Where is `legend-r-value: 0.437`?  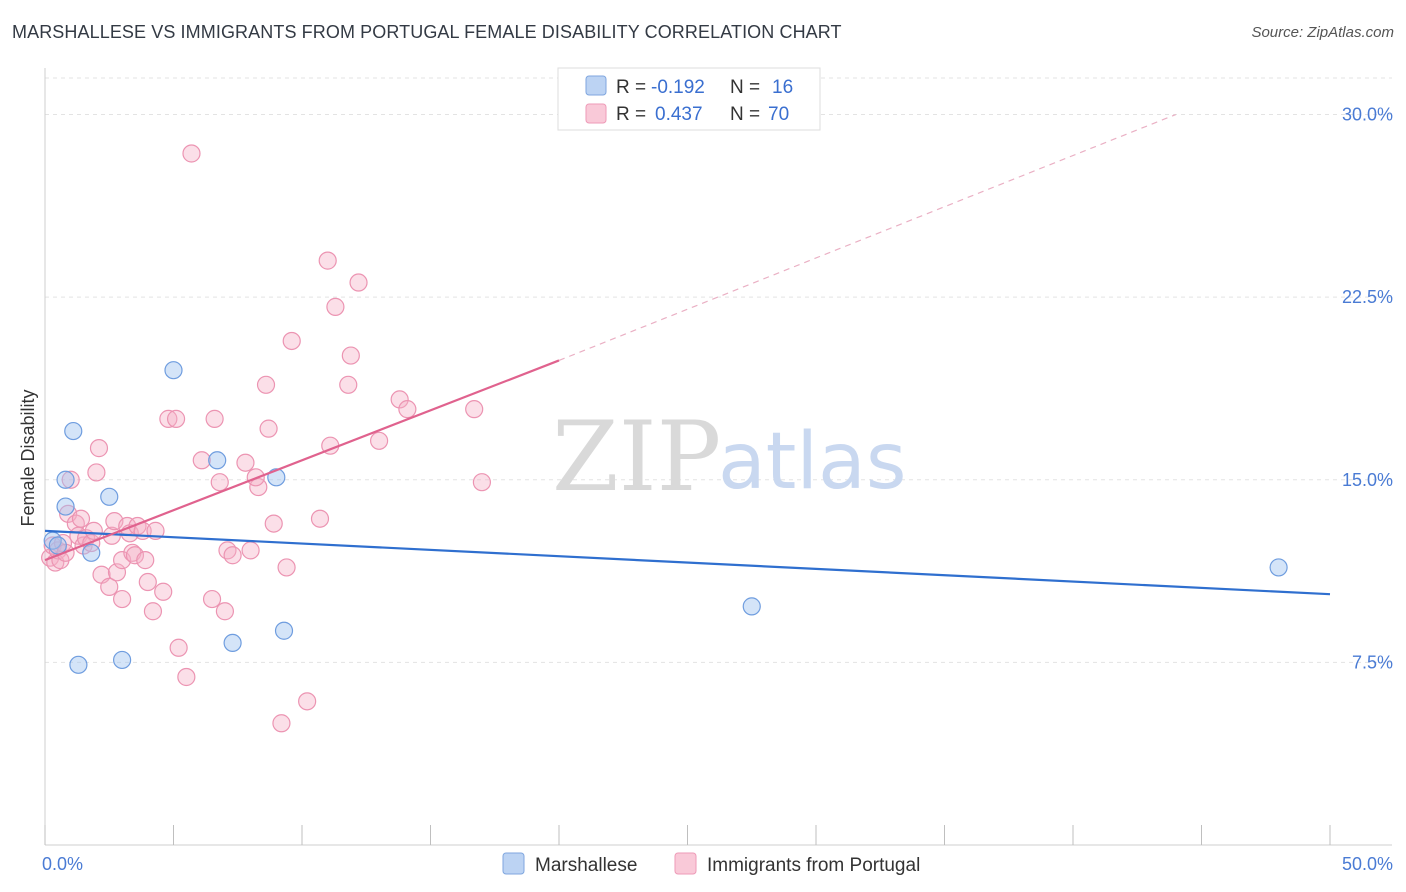
legend-r-value: 0.437 is located at coordinates (679, 114).